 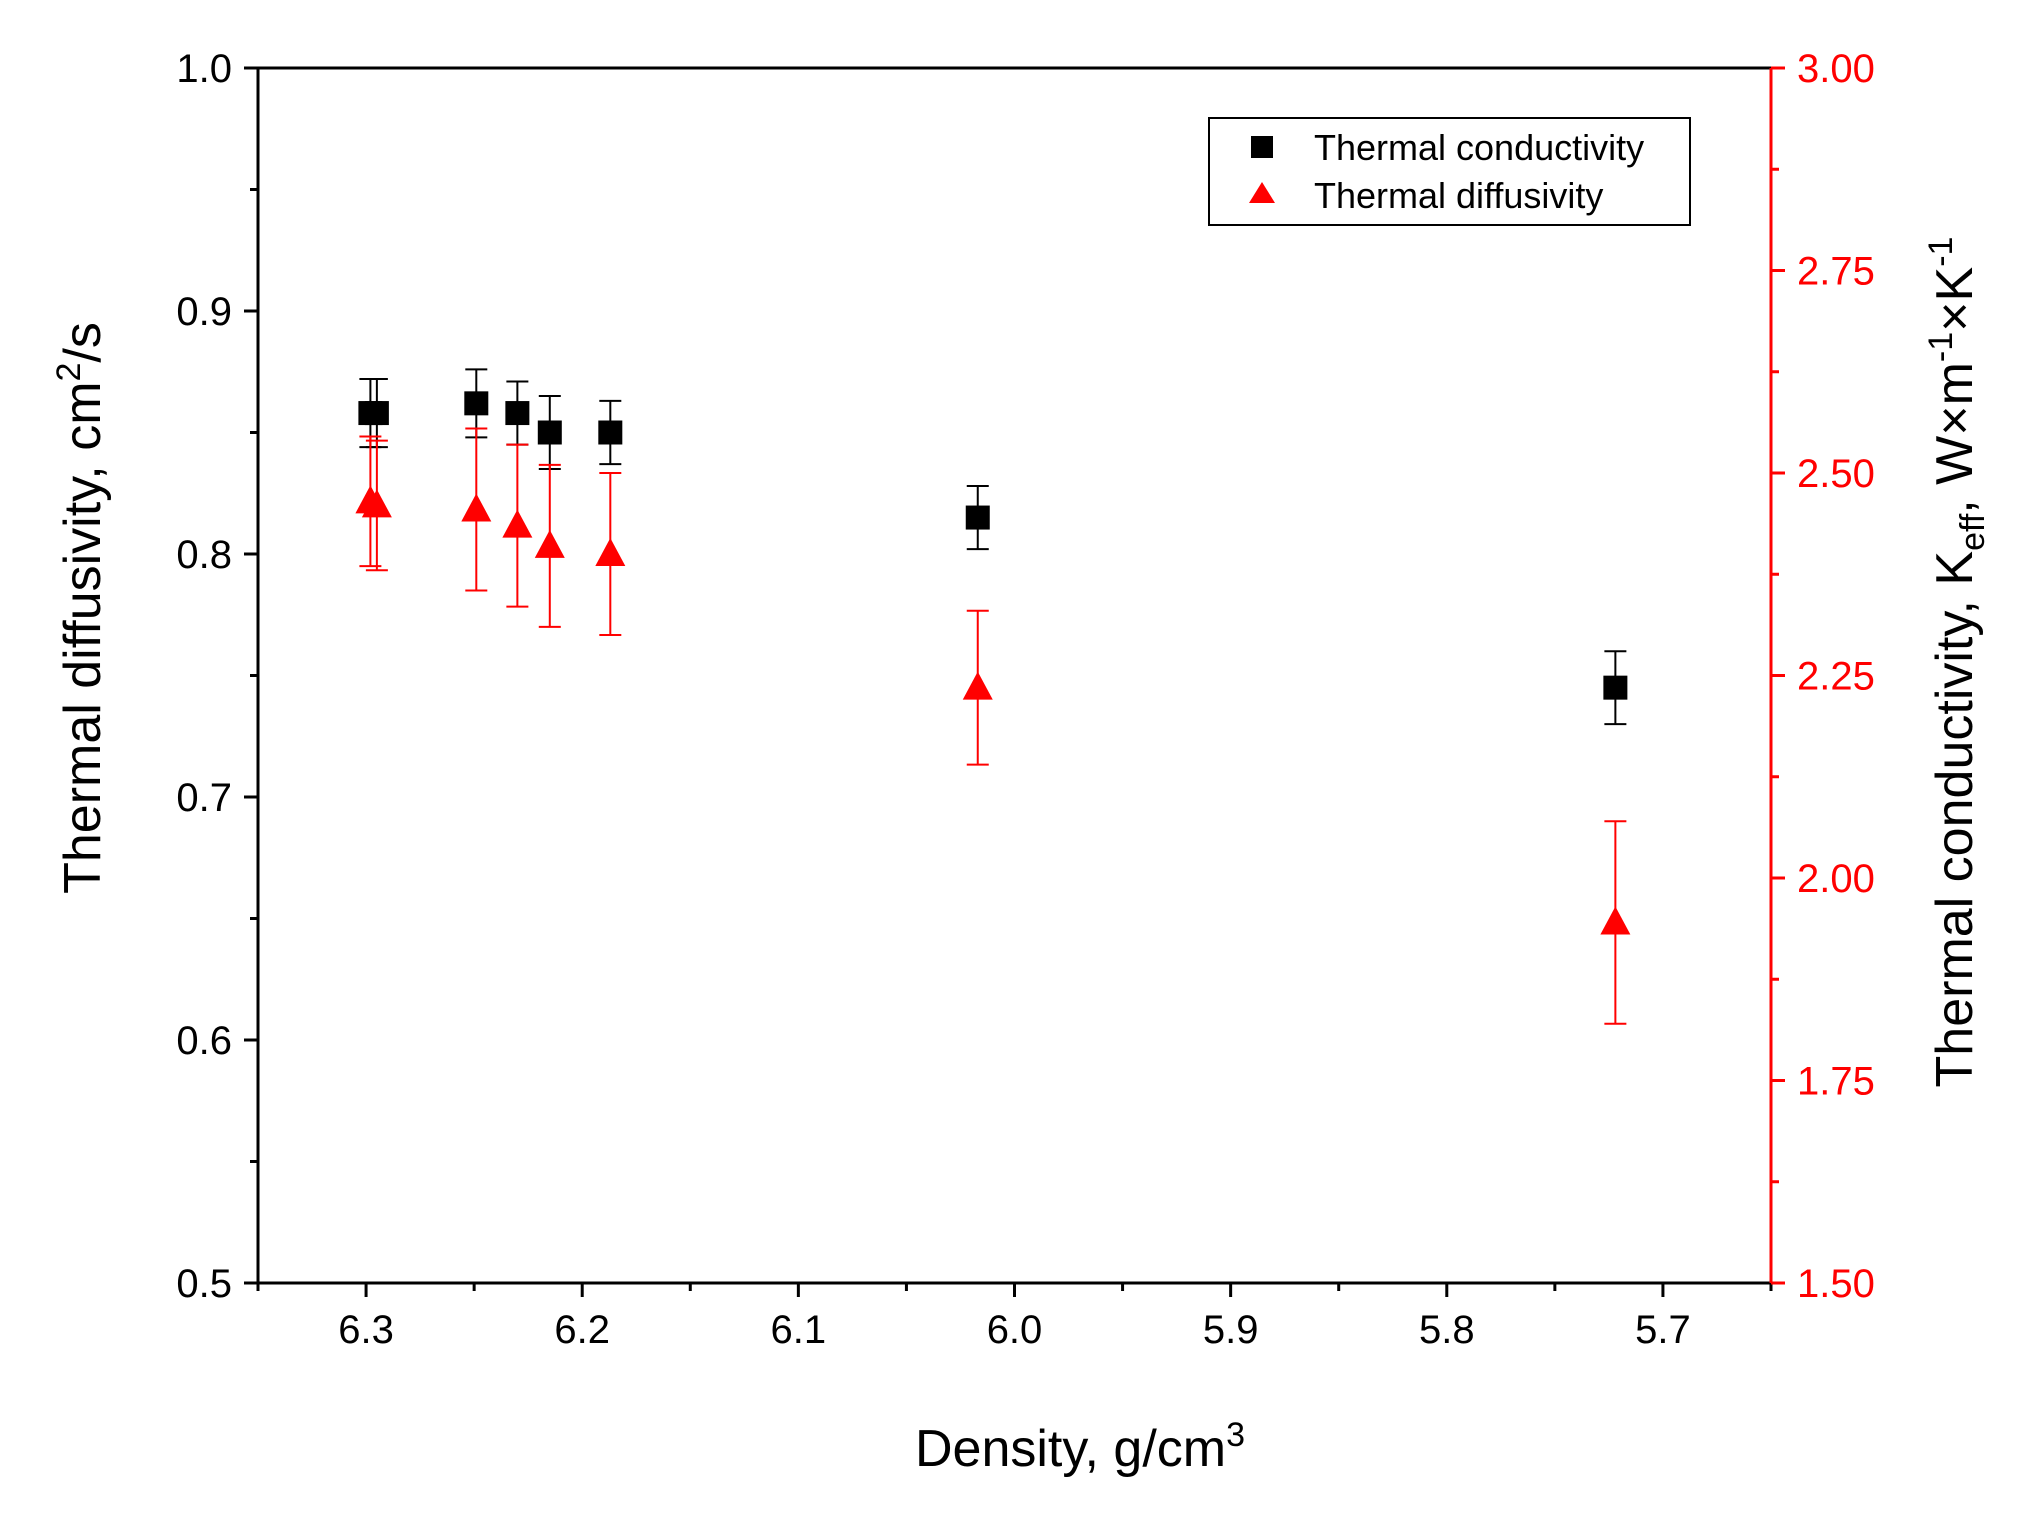 What do you see at coordinates (1836, 1082) in the screenshot?
I see `y-right-tick-label: 1.75` at bounding box center [1836, 1082].